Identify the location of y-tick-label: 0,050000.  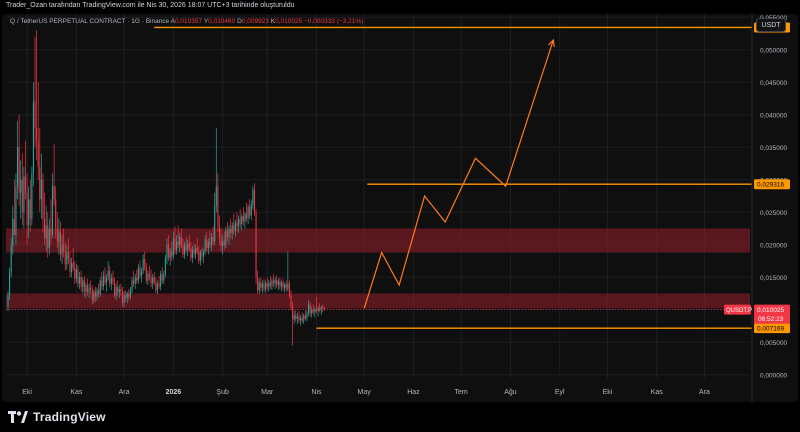
(773, 50).